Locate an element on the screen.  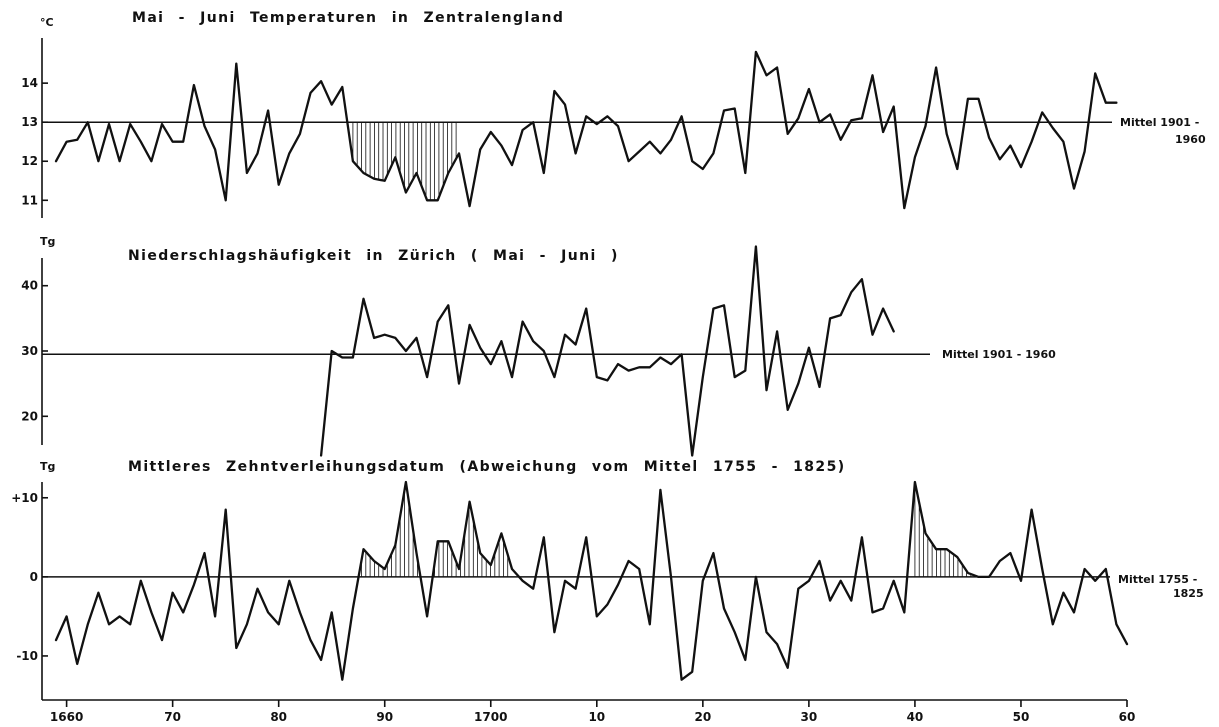
temp-unit: °C is located at coordinates (47, 22).